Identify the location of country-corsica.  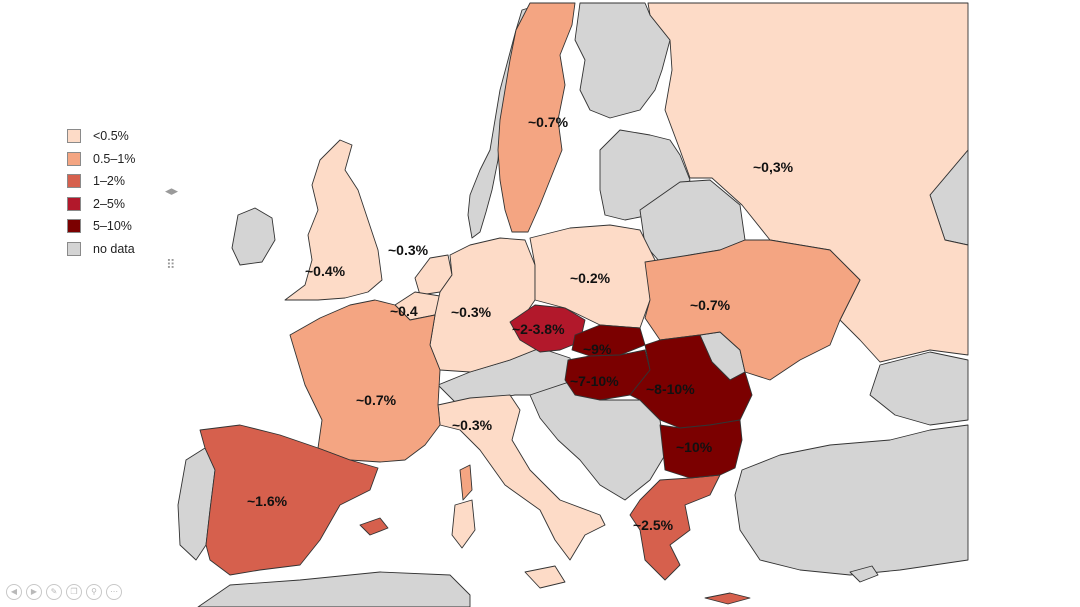
(466, 482).